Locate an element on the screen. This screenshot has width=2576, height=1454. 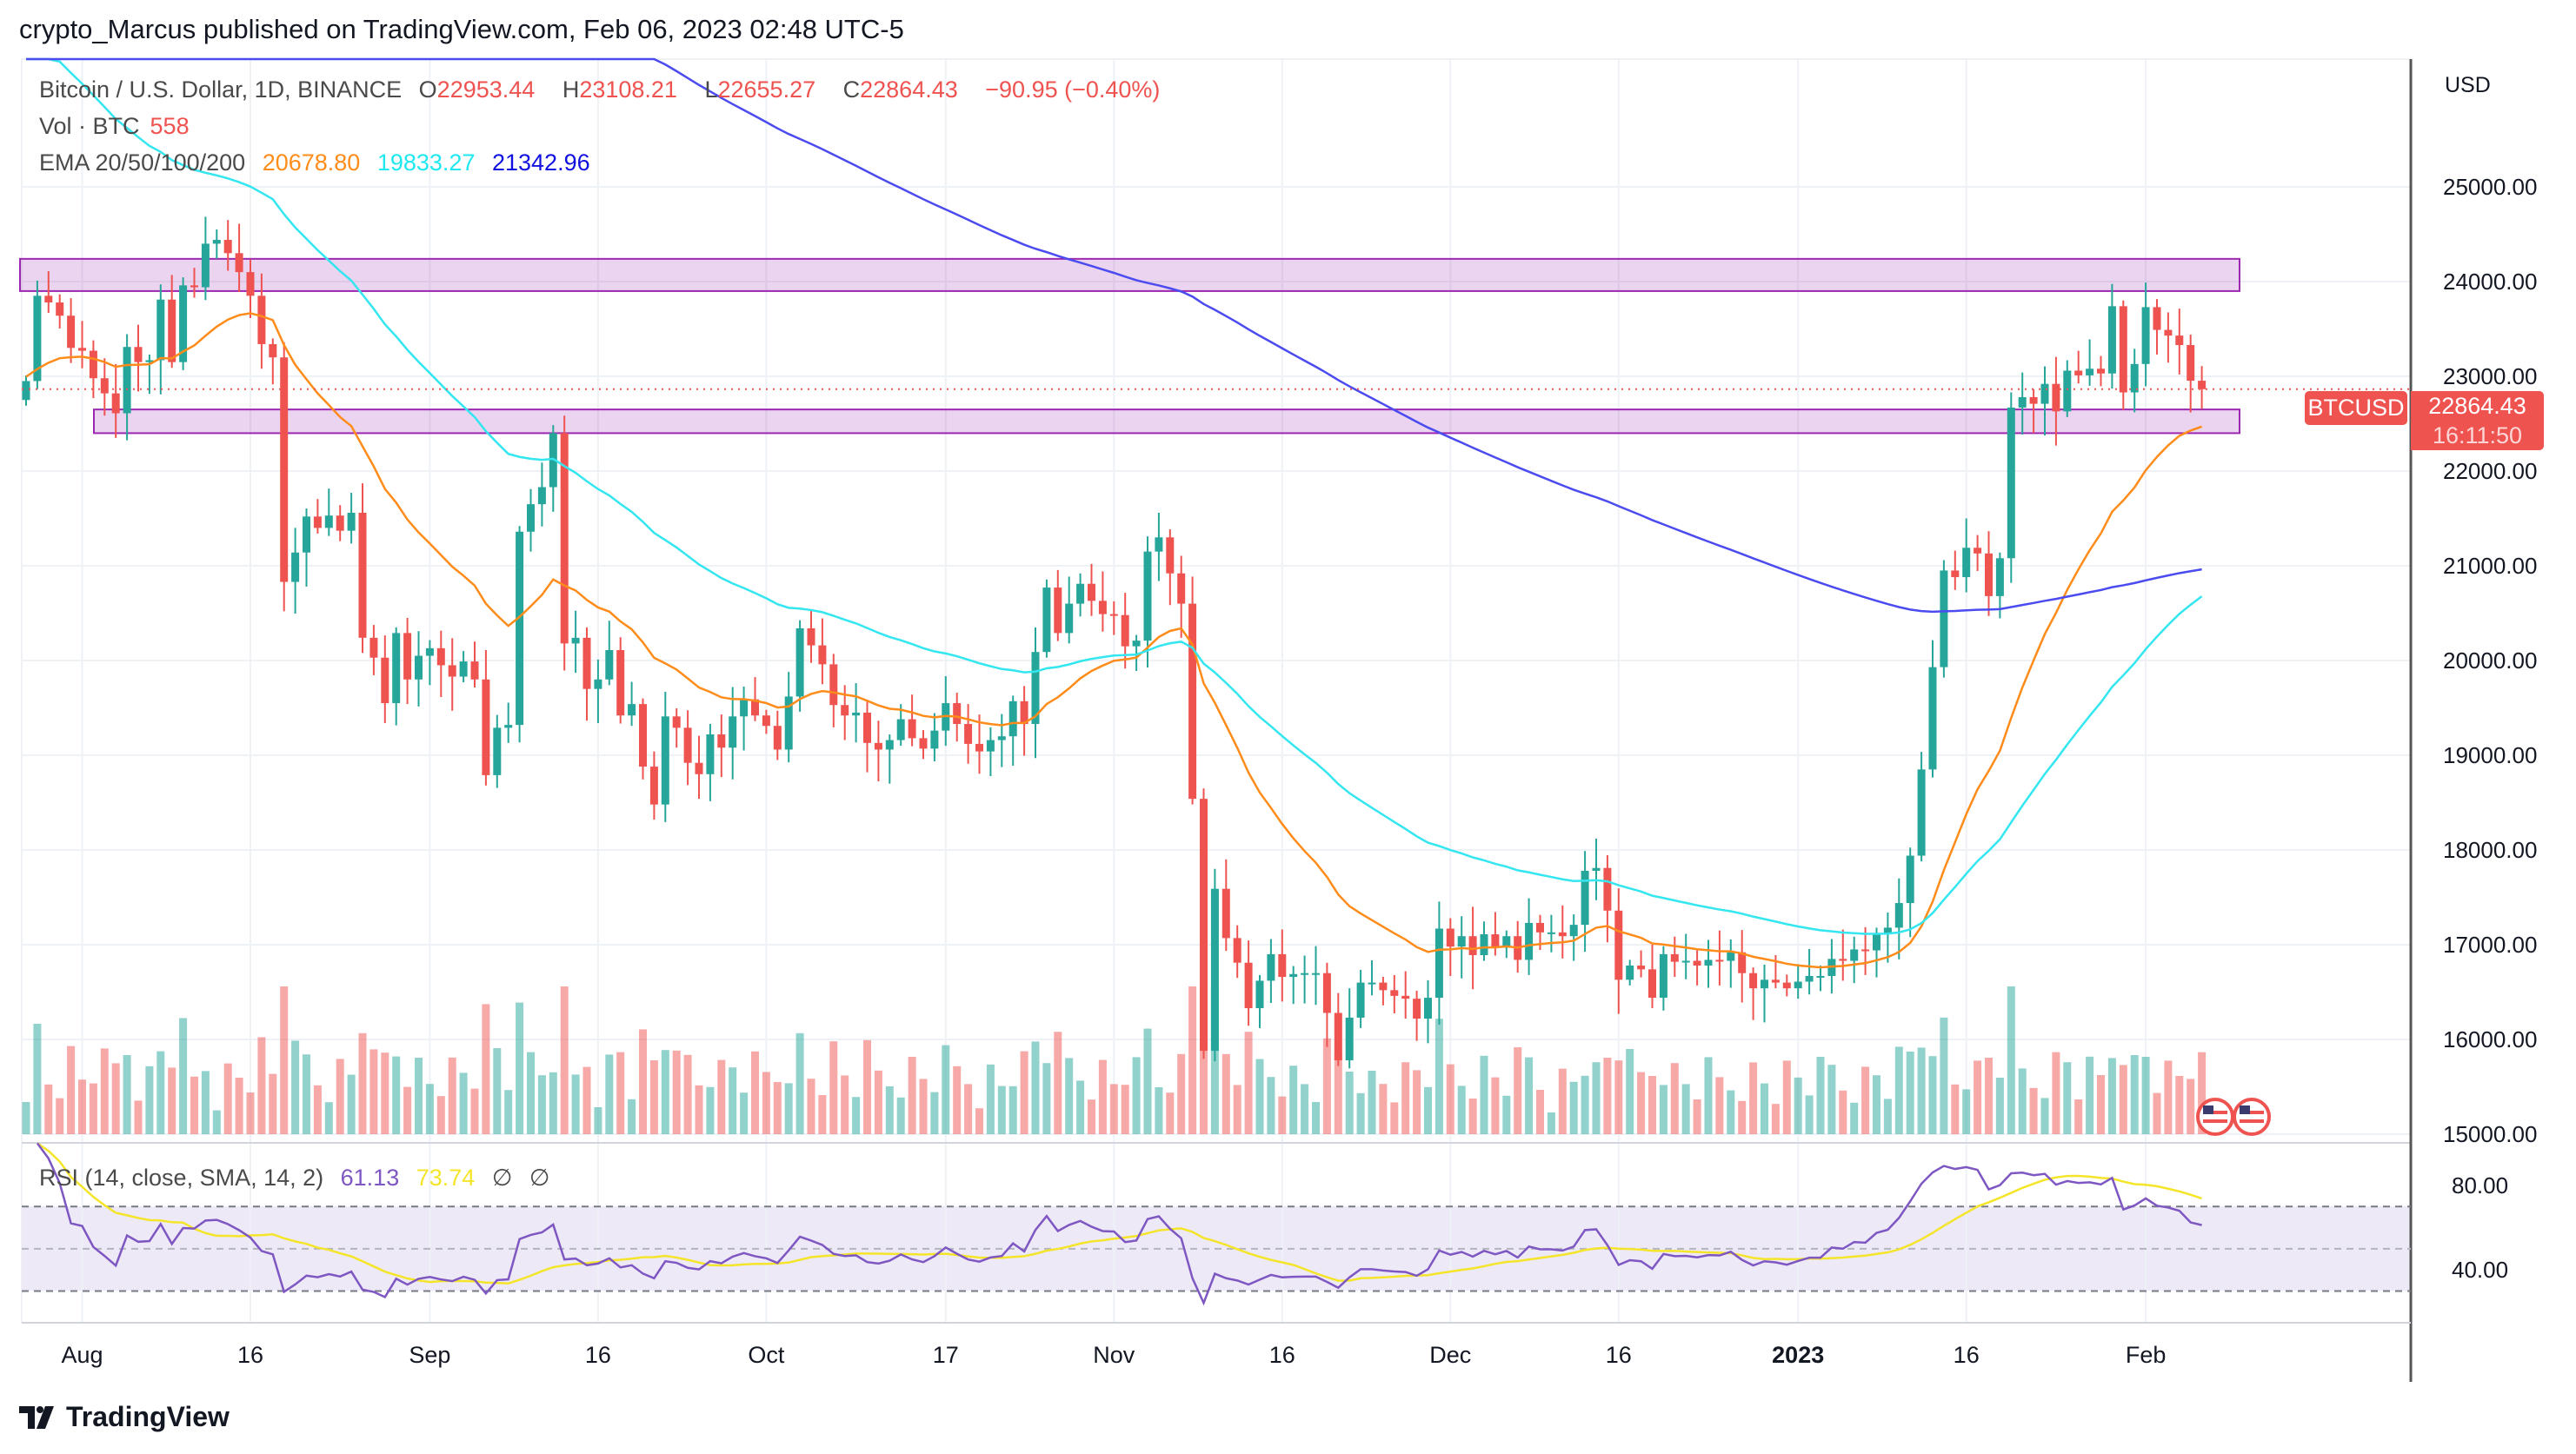
ohlc-high-label: H is located at coordinates (571, 89).